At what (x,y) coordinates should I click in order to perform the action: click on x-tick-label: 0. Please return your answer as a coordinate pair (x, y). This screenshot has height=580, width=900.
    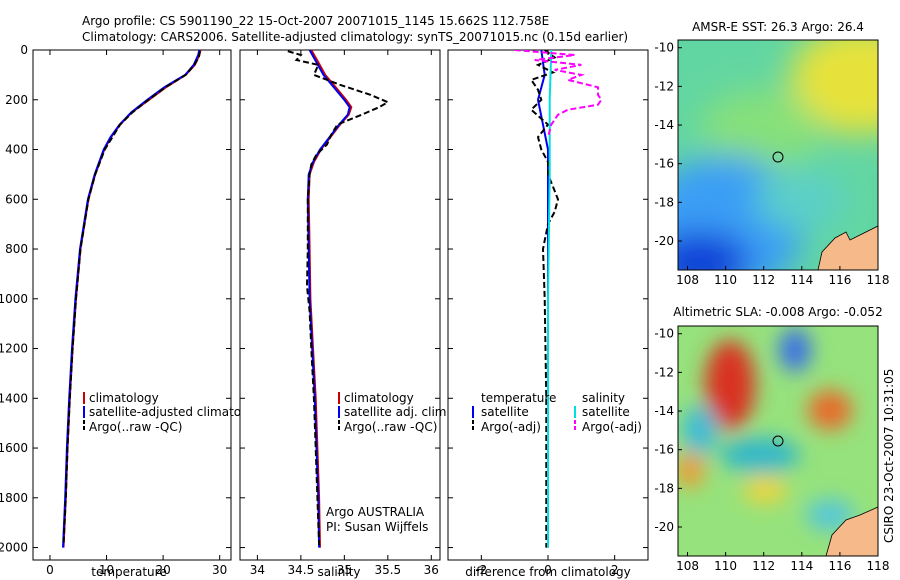
    Looking at the image, I should click on (50, 570).